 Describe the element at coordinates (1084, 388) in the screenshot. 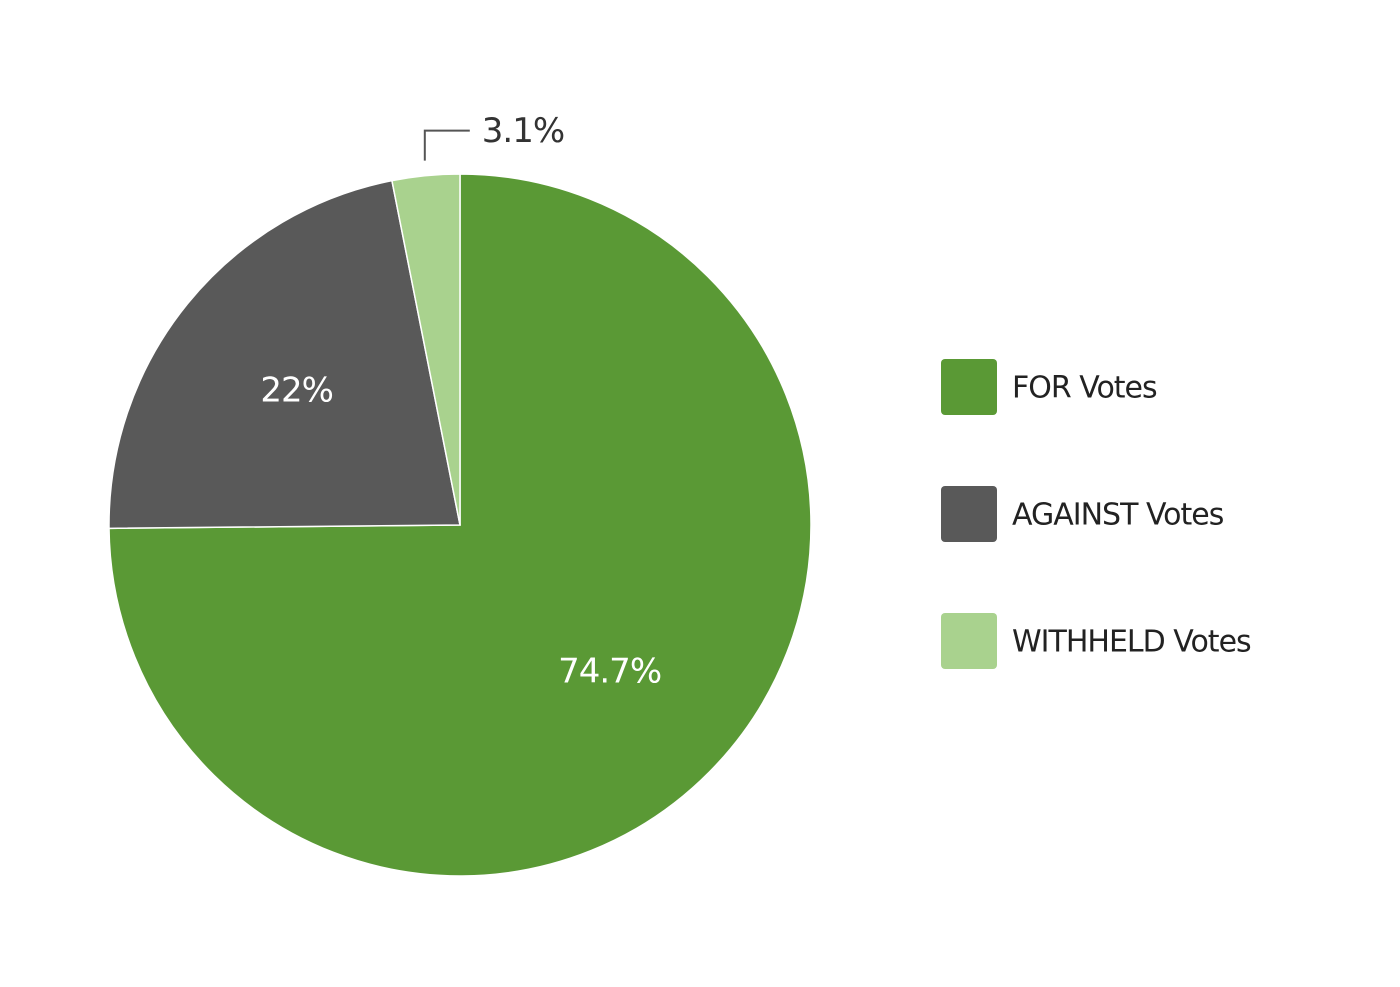

I see `legend-label: FOR Votes` at that location.